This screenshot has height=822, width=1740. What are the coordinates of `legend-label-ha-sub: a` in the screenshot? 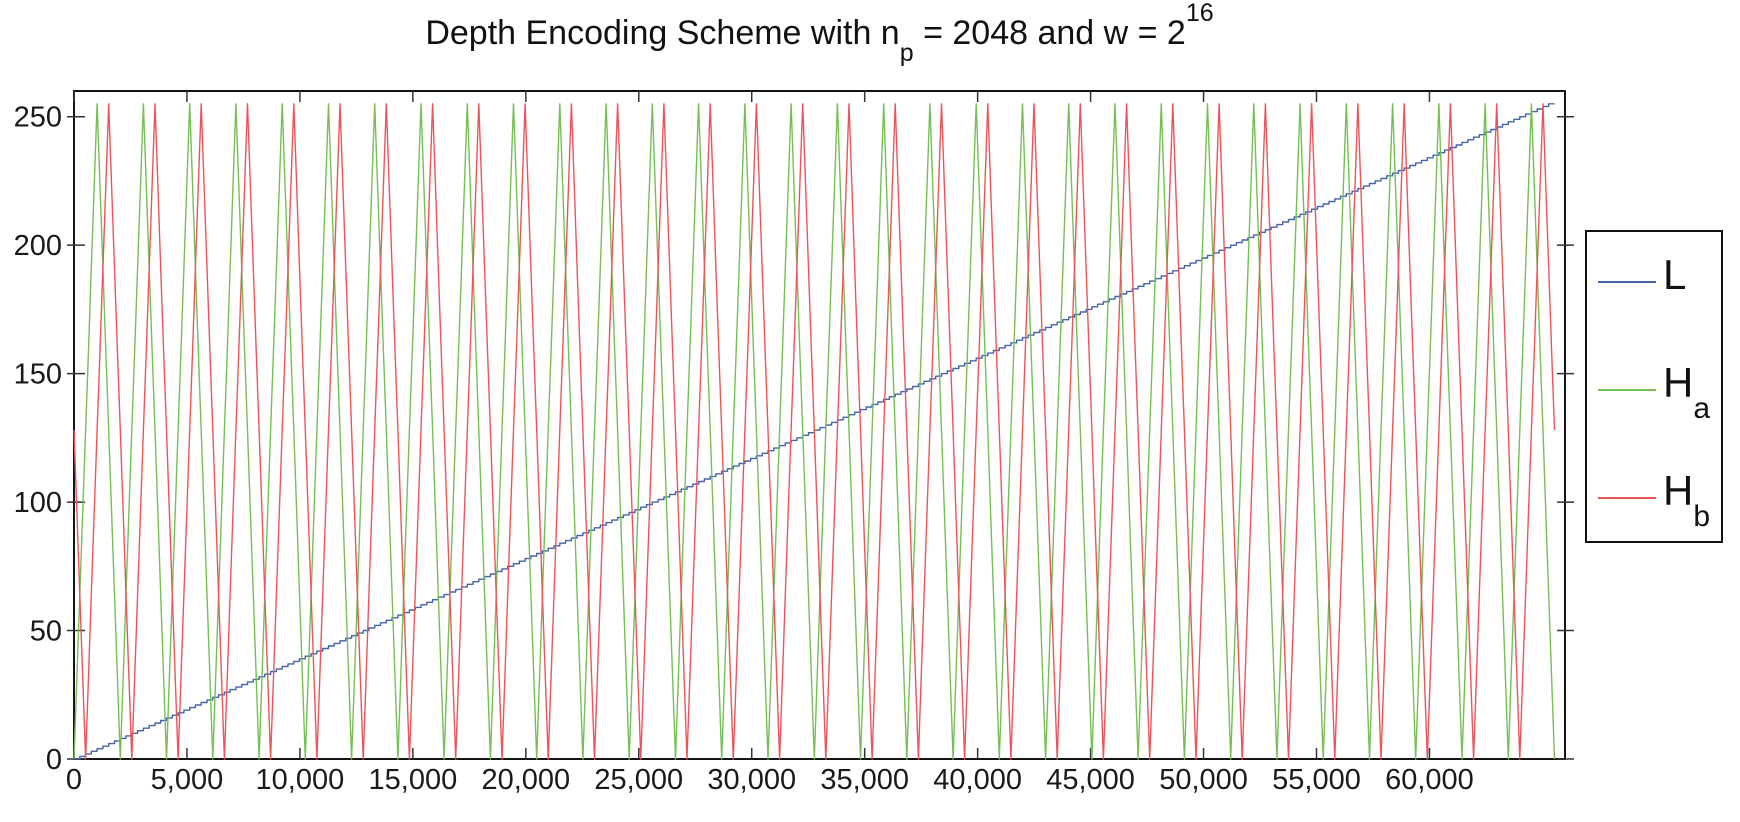 It's located at (1702, 409).